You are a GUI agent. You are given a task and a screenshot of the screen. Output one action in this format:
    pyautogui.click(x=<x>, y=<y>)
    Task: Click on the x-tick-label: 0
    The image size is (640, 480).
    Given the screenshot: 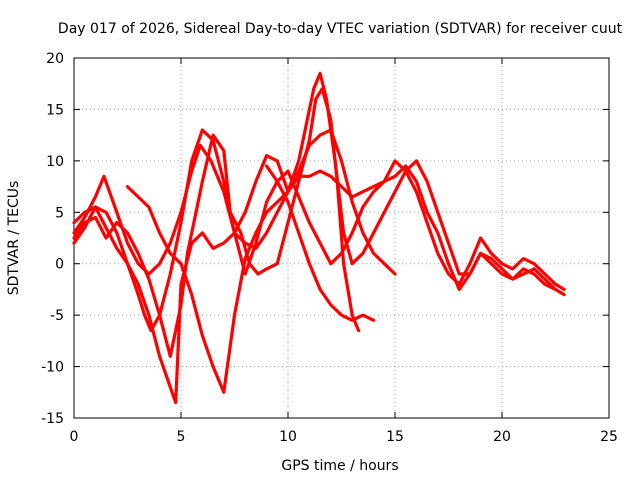 What is the action you would take?
    pyautogui.click(x=74, y=437)
    